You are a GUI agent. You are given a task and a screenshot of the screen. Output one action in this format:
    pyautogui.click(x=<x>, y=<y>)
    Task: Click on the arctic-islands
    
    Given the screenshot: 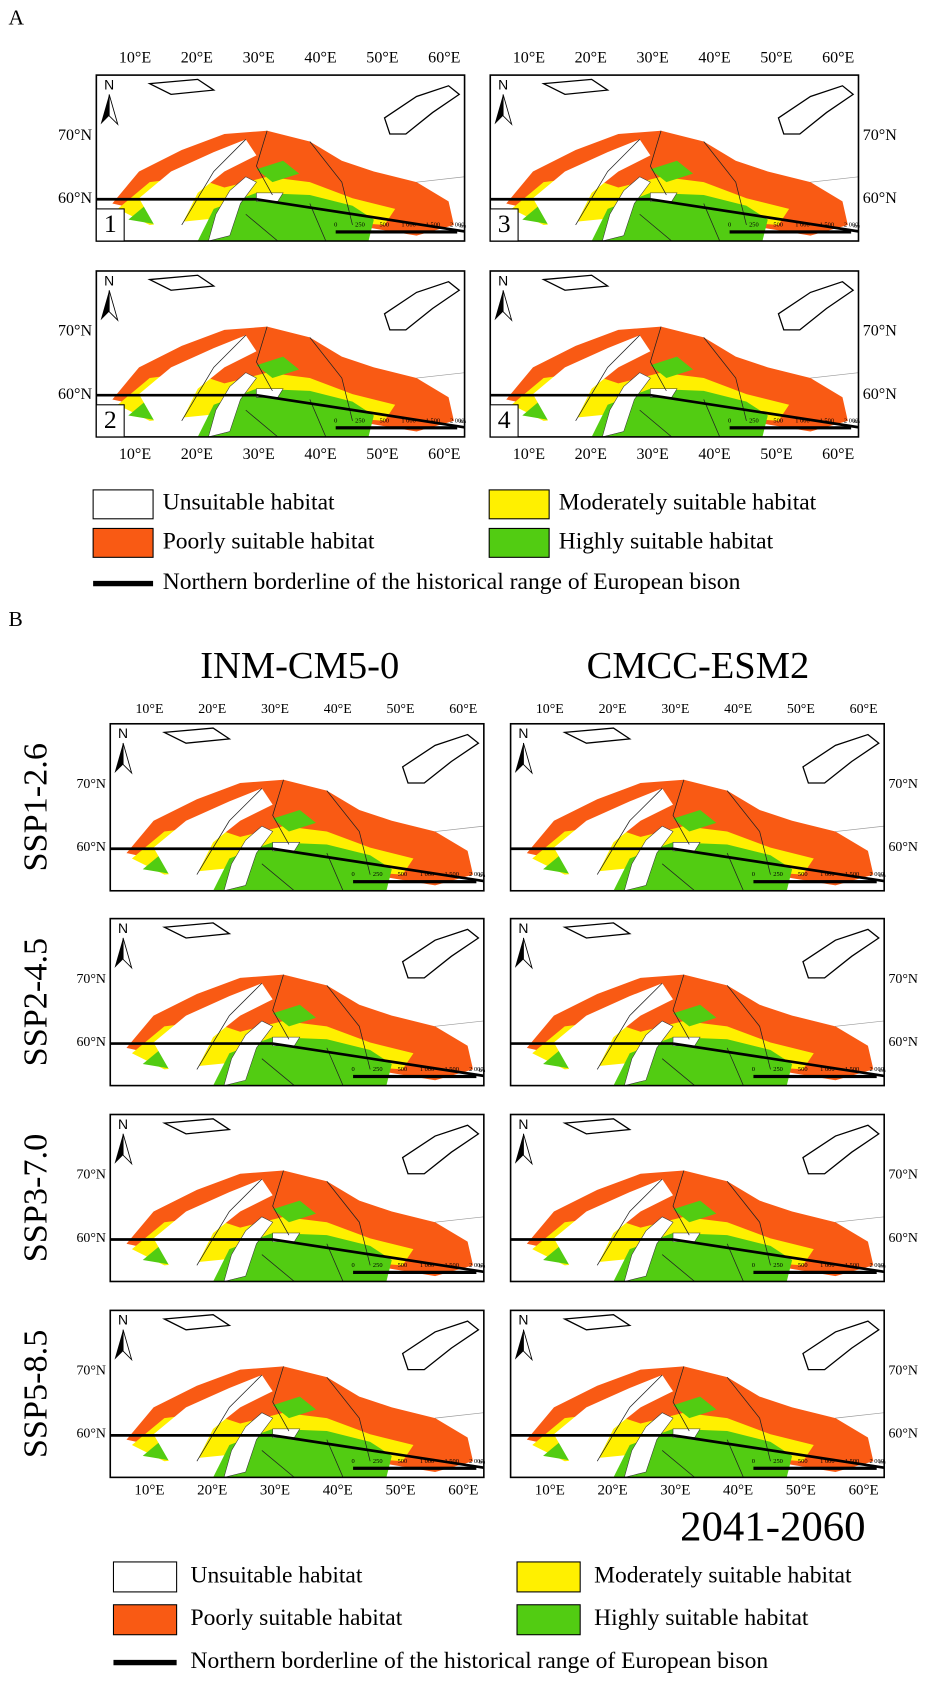 What is the action you would take?
    pyautogui.click(x=321, y=1342)
    